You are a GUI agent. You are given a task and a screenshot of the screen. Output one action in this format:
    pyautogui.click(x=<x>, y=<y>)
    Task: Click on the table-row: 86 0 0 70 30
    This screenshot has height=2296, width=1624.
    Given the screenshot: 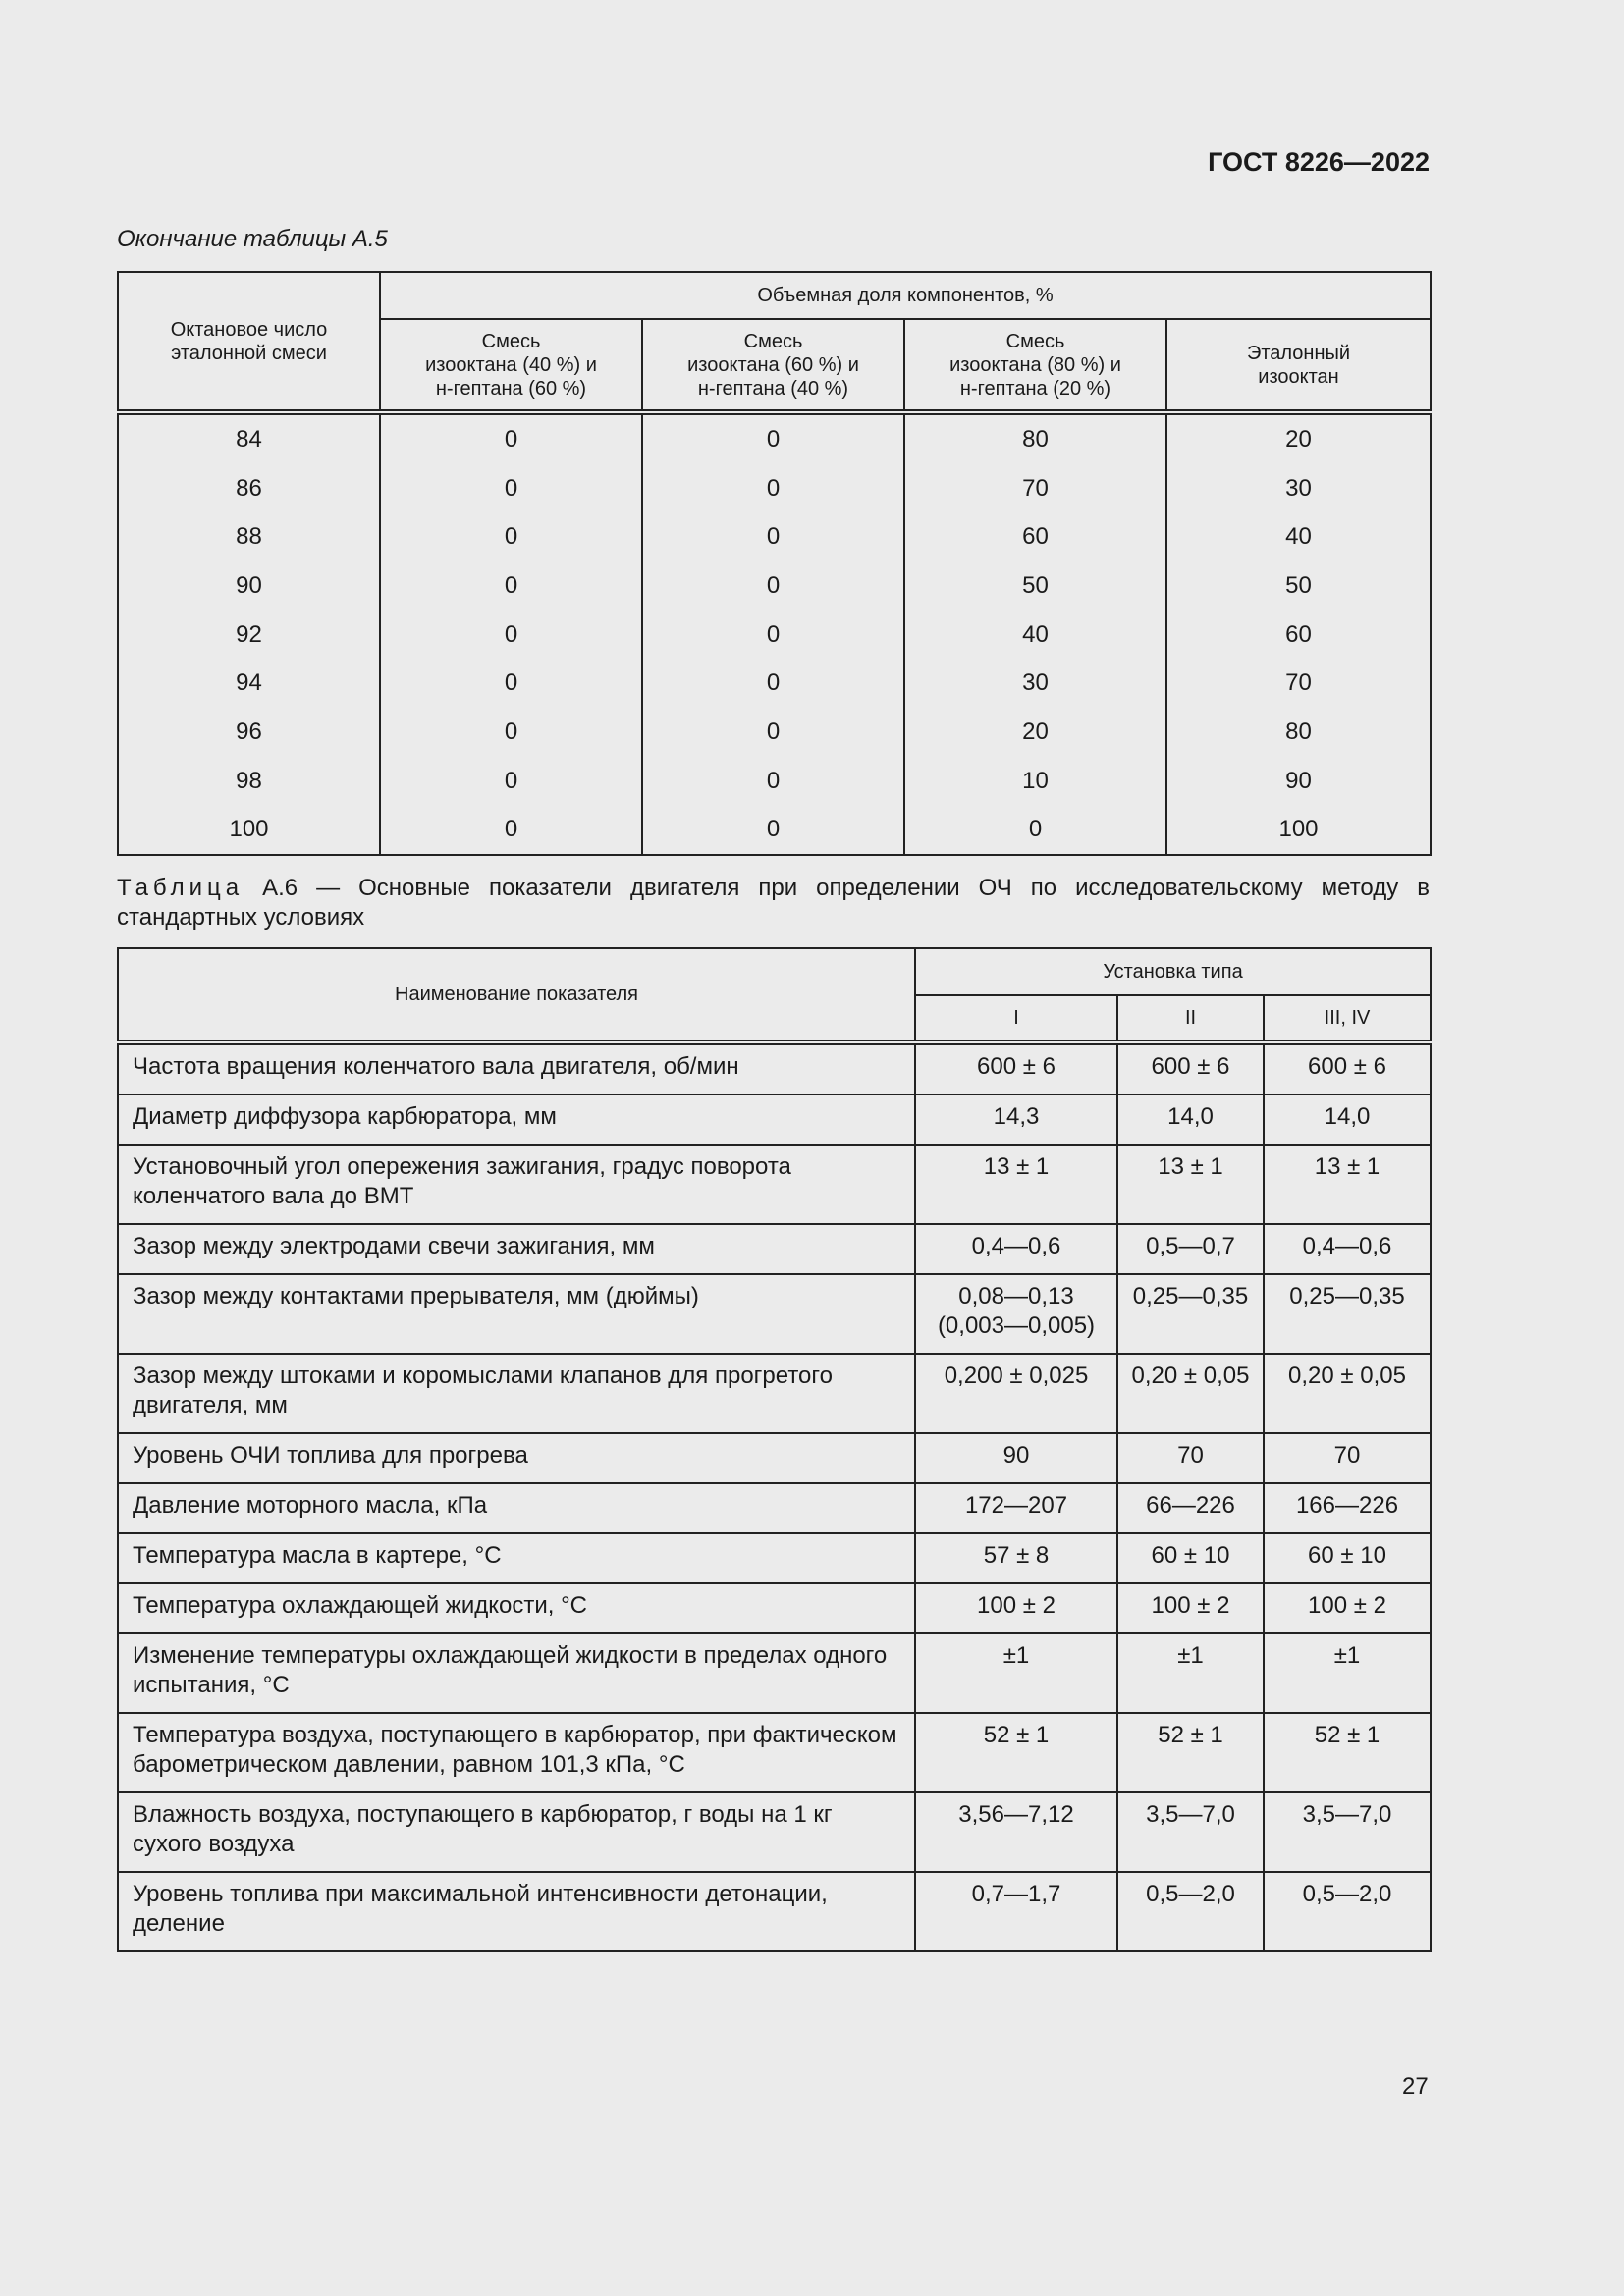 What is the action you would take?
    pyautogui.click(x=775, y=488)
    